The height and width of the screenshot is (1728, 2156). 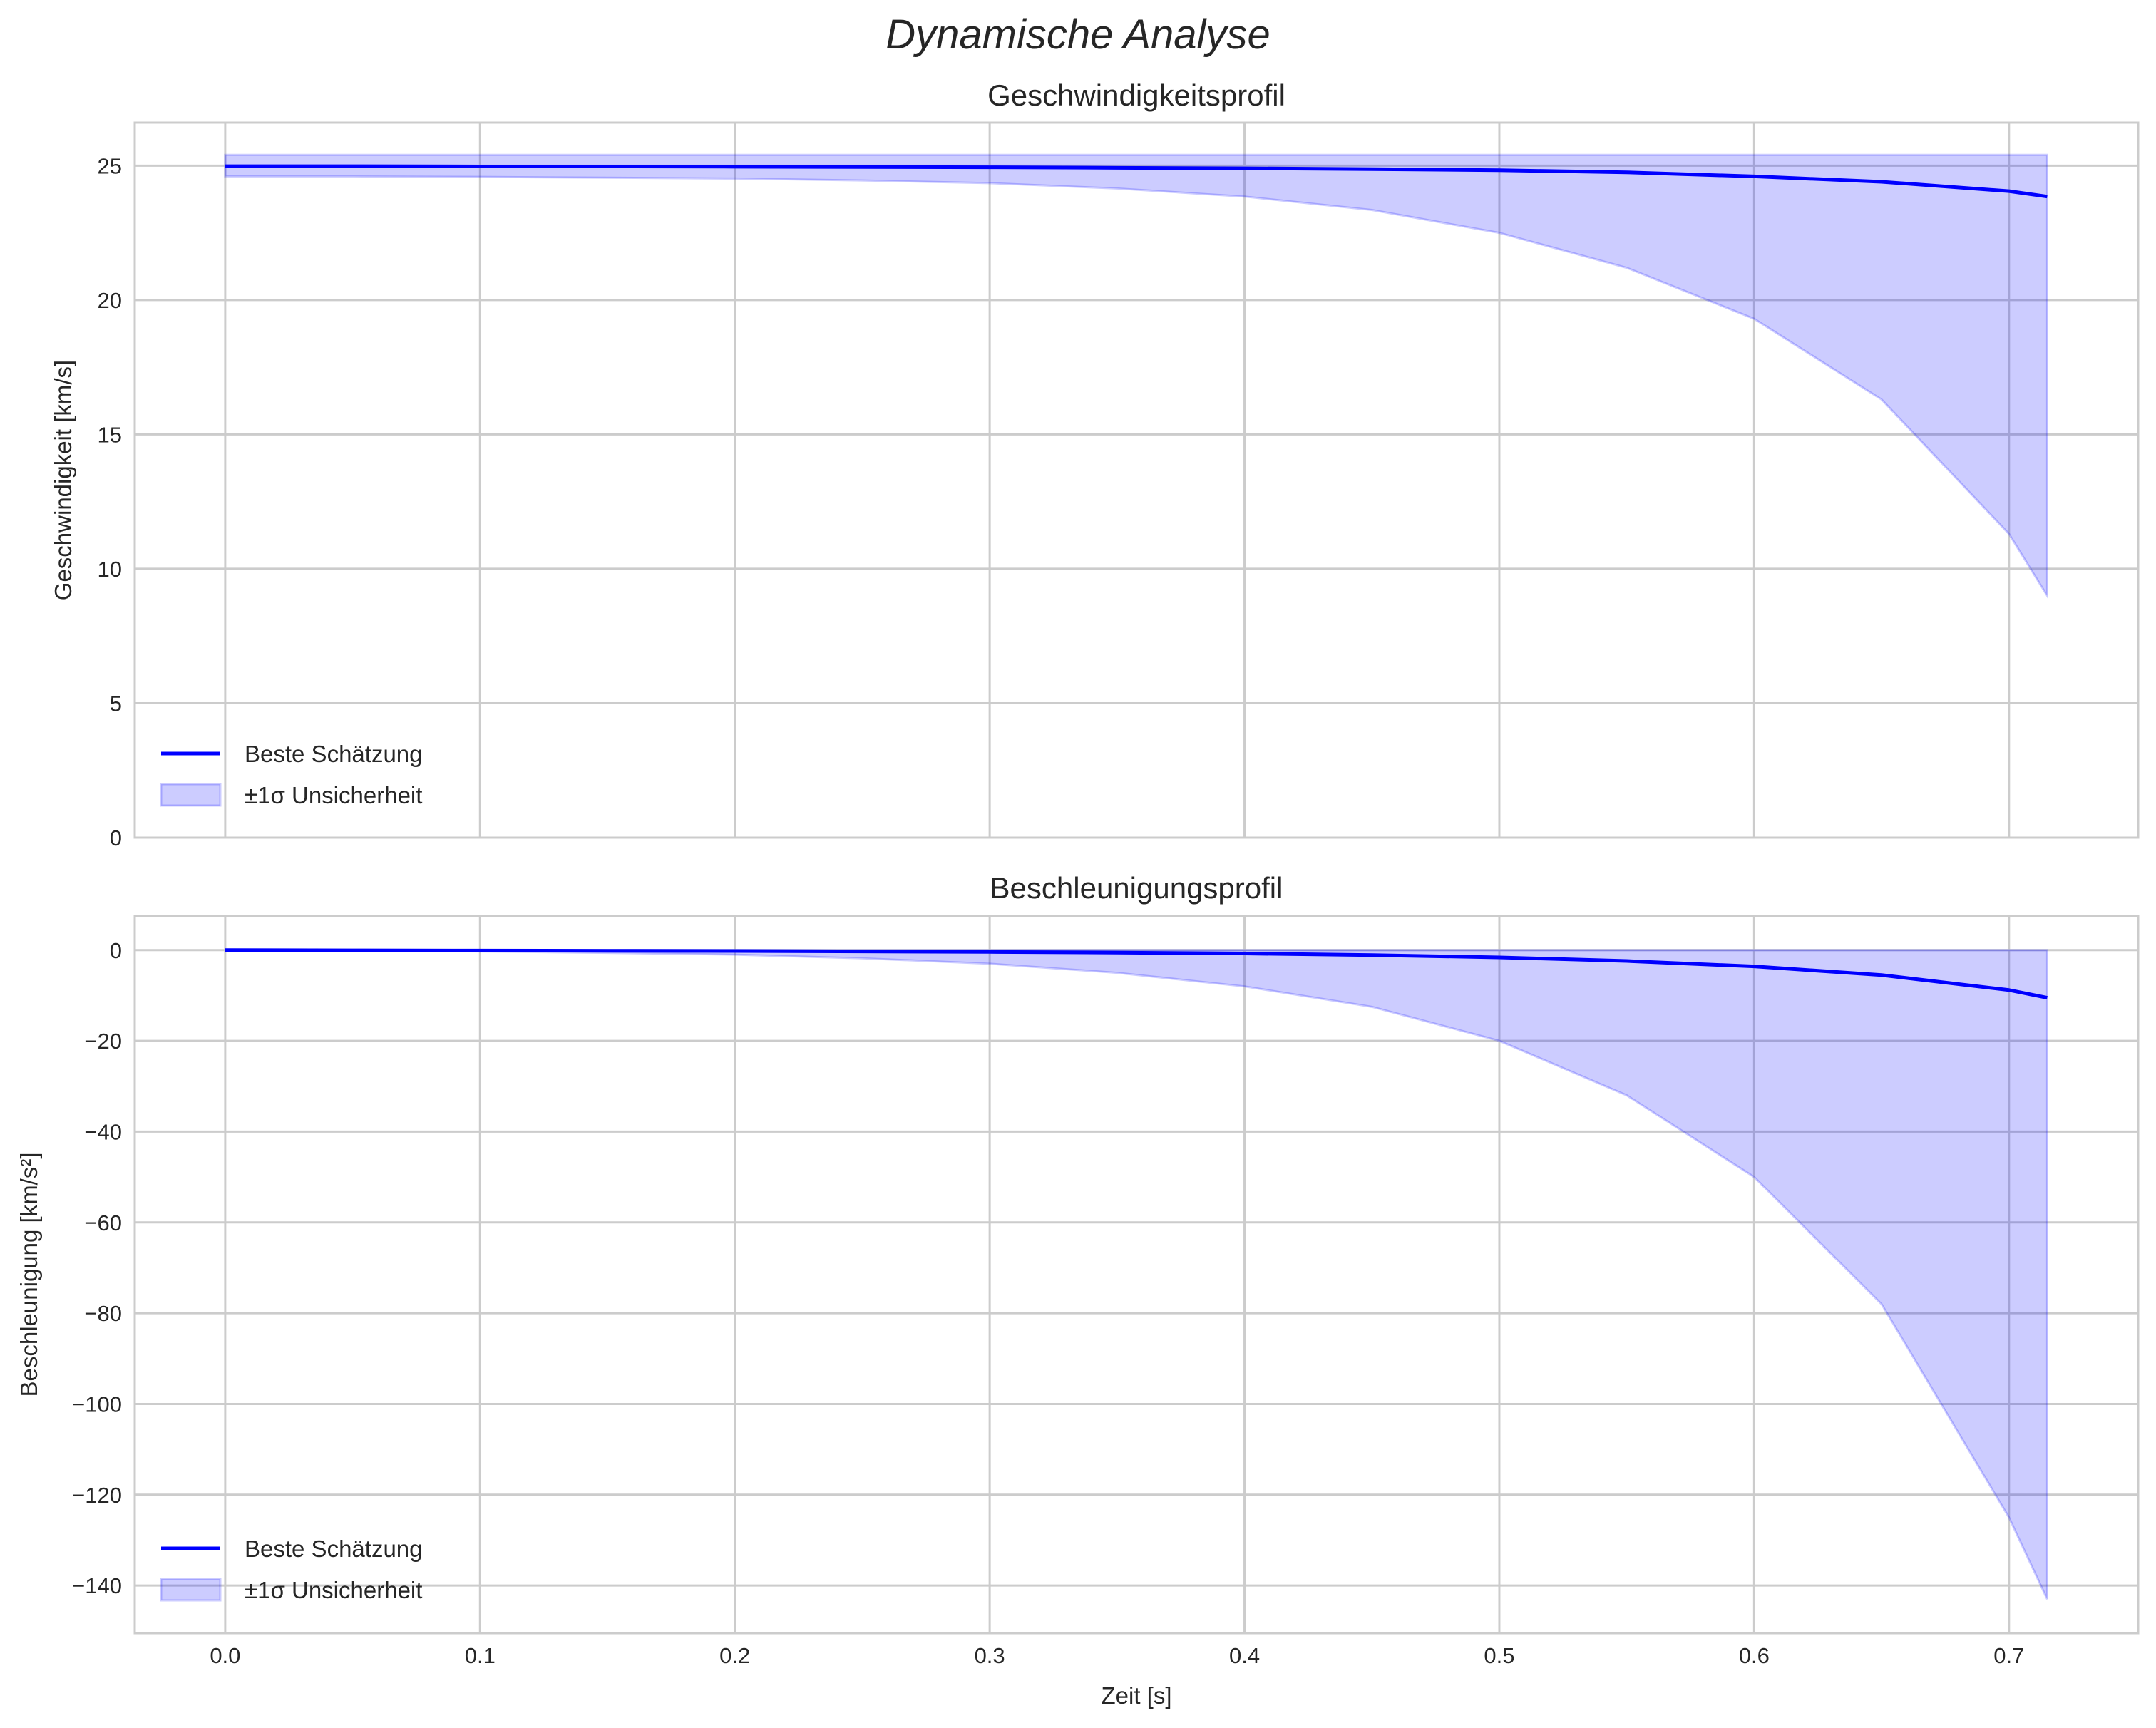 I want to click on y-tick-label: −100, so click(x=97, y=1404).